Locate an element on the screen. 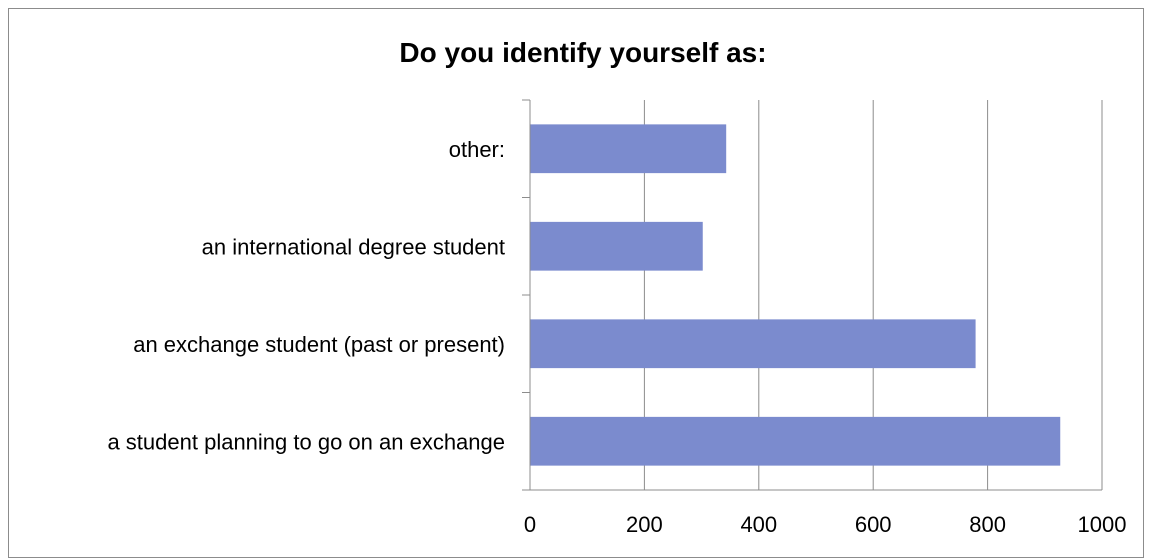 The height and width of the screenshot is (558, 1150). category-label: an international degree student is located at coordinates (353, 246).